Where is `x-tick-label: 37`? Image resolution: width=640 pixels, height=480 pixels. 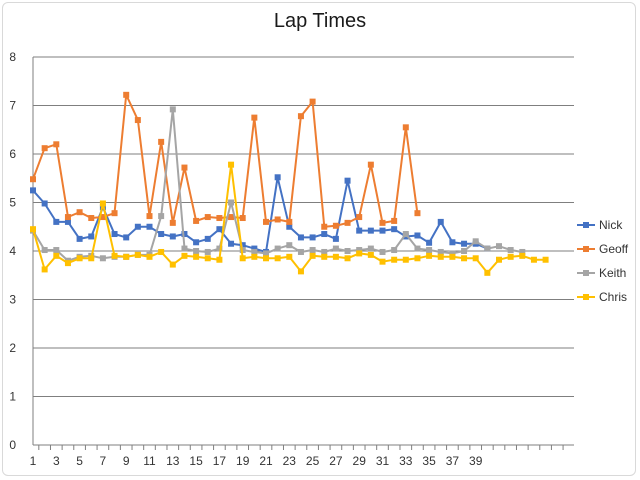 x-tick-label: 37 is located at coordinates (453, 461).